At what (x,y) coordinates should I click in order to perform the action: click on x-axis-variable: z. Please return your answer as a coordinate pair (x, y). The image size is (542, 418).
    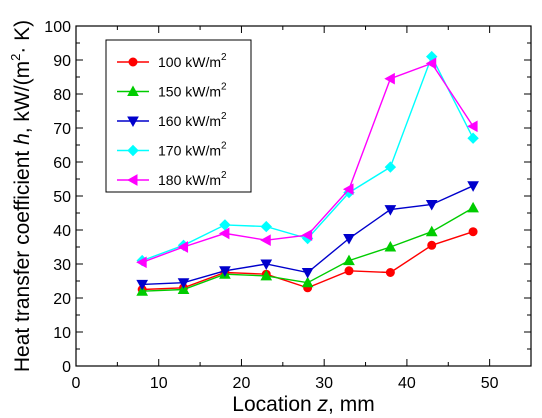
    Looking at the image, I should click on (323, 404).